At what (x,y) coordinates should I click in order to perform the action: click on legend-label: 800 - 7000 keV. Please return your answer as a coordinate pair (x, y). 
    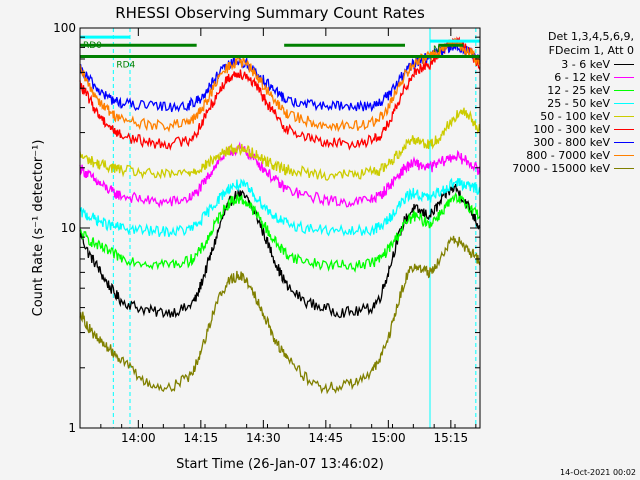
    Looking at the image, I should click on (568, 155).